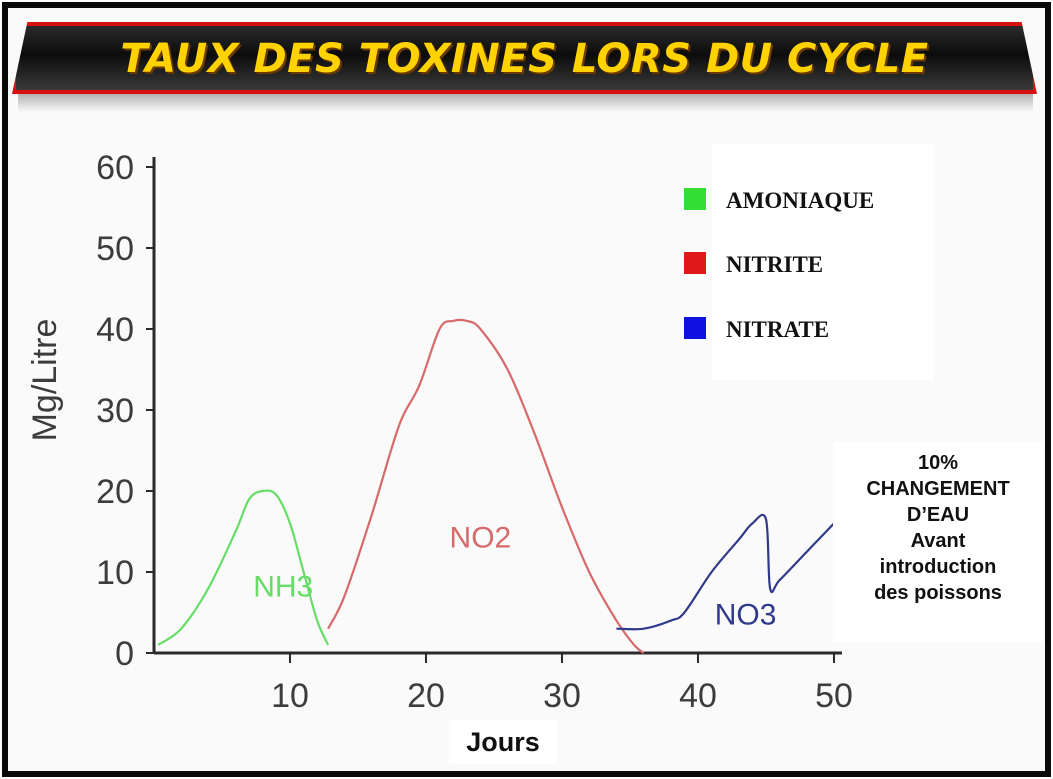 Image resolution: width=1053 pixels, height=779 pixels. Describe the element at coordinates (698, 696) in the screenshot. I see `x-tick-label: 40` at that location.